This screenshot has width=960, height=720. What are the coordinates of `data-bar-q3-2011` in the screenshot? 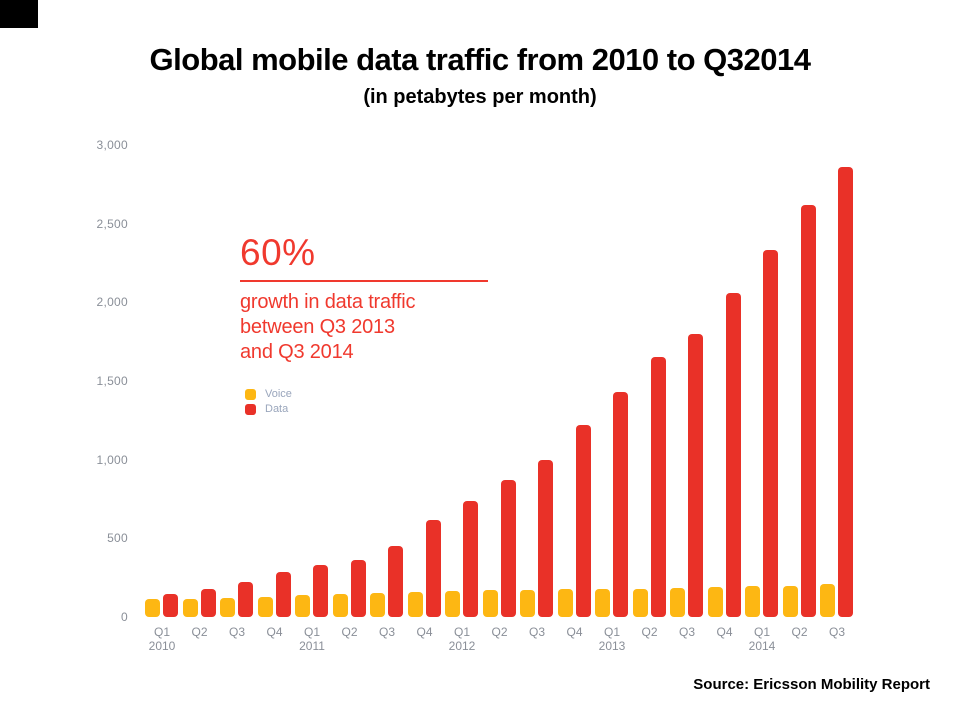 It's located at (395, 581).